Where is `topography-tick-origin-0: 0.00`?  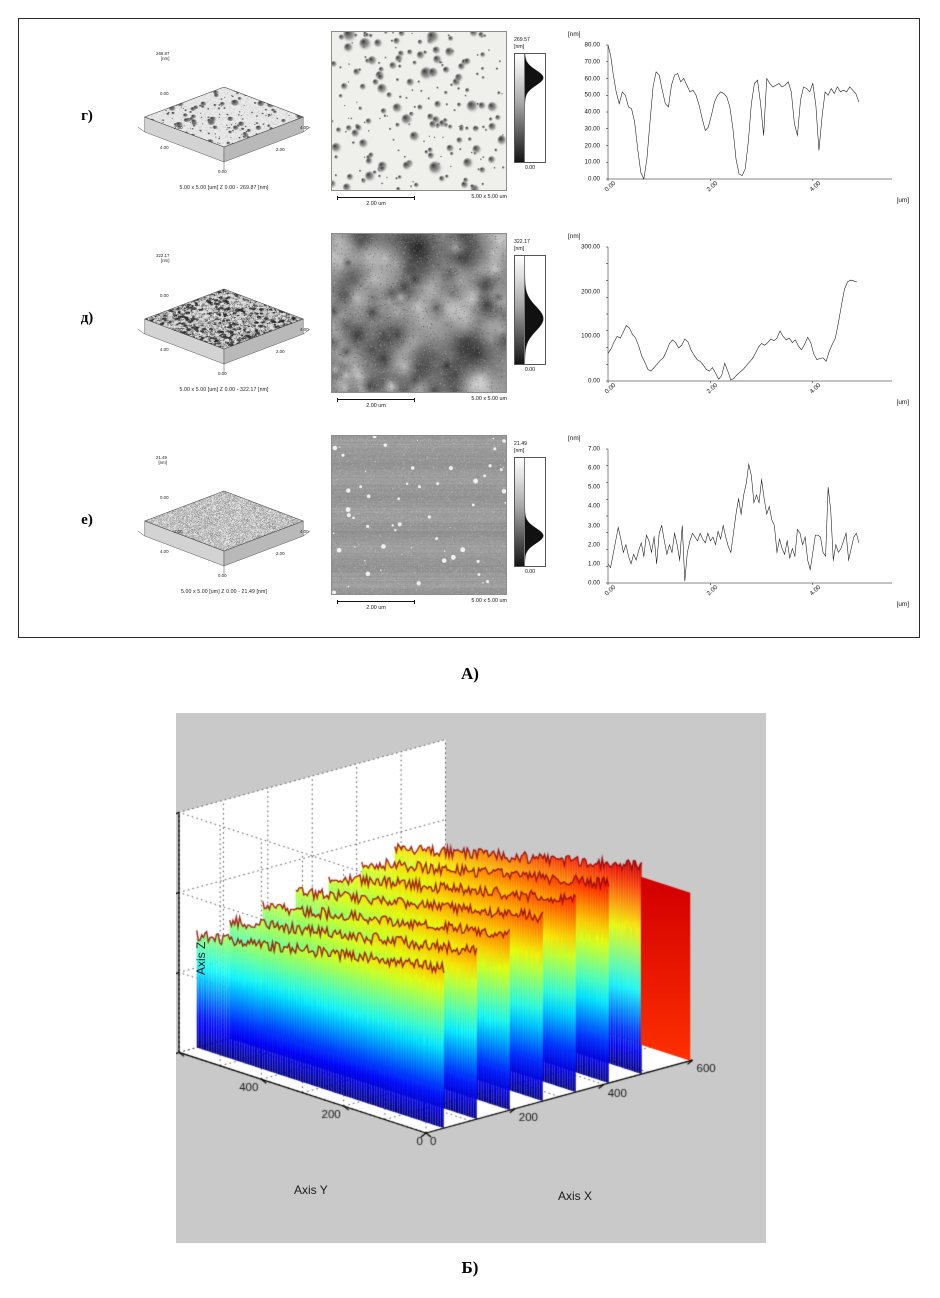
topography-tick-origin-0: 0.00 is located at coordinates (222, 171).